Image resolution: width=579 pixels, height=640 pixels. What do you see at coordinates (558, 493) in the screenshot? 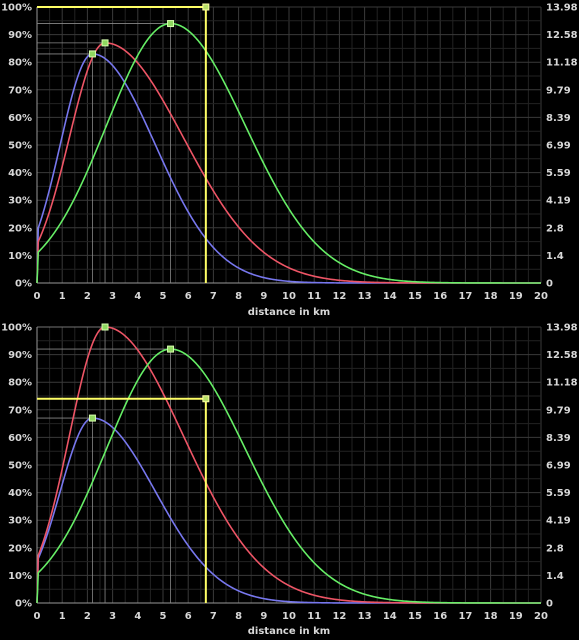
I see `y-tick-label-right: 5.59` at bounding box center [558, 493].